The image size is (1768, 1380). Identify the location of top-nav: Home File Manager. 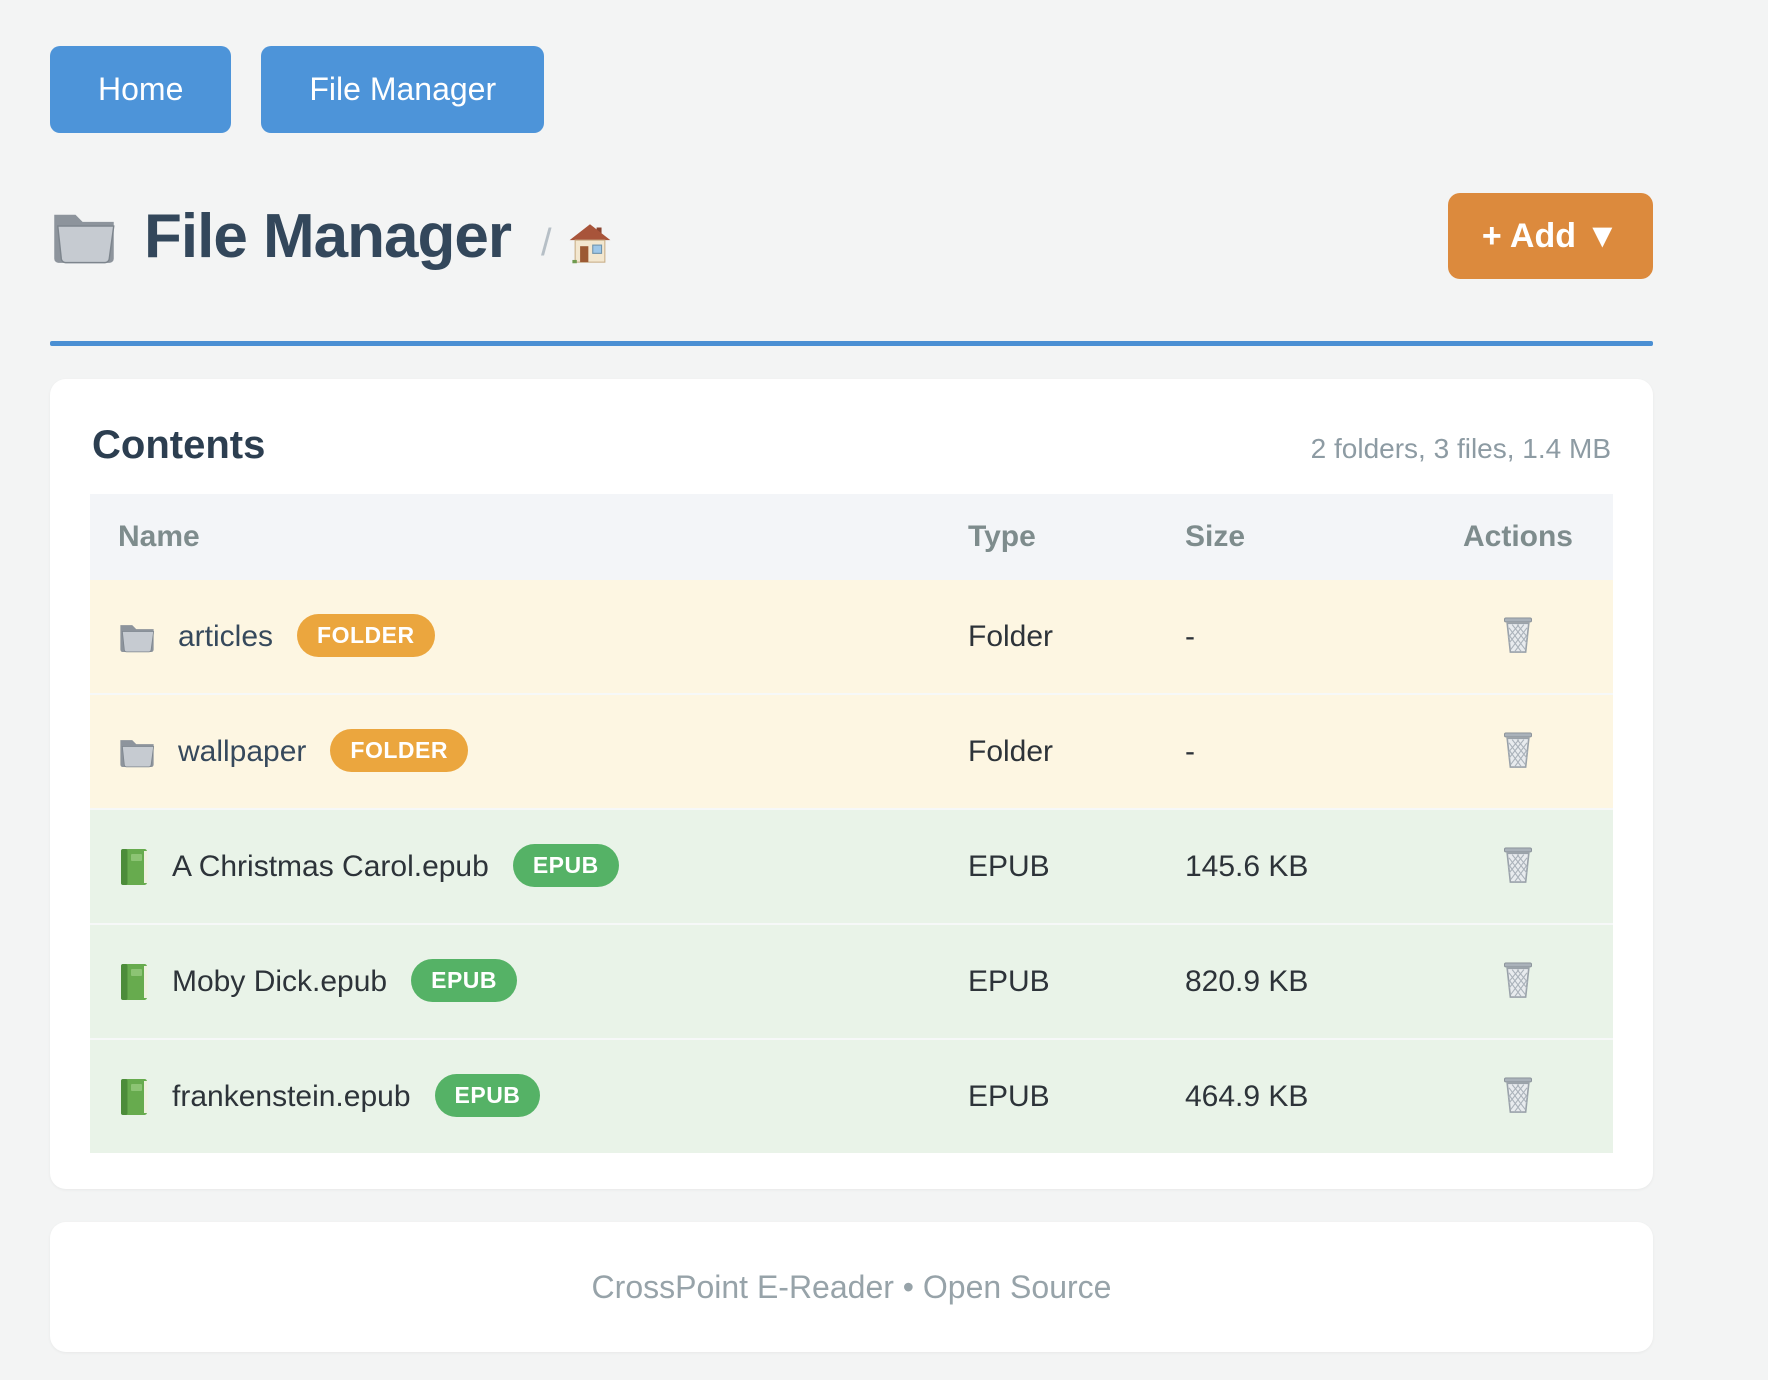
(851, 89).